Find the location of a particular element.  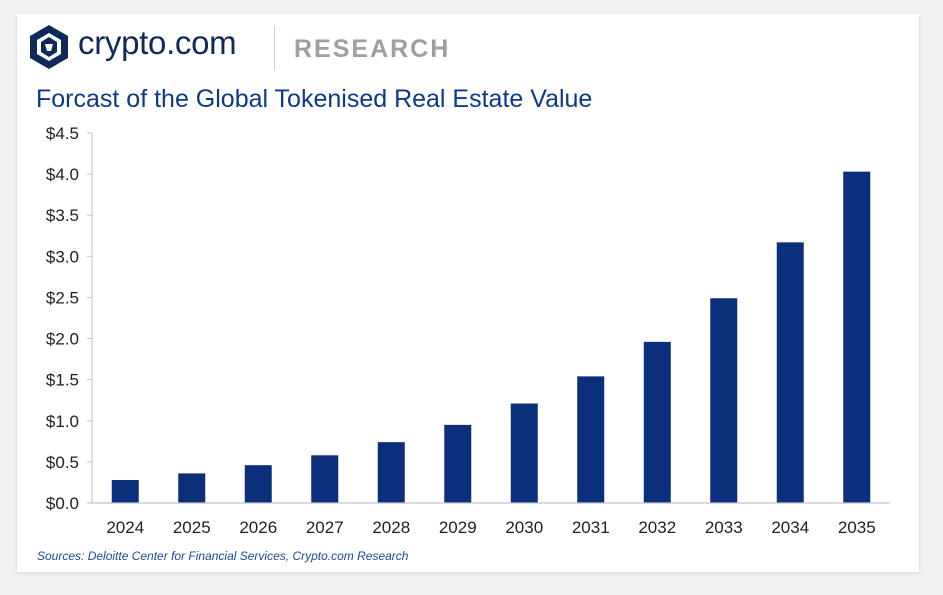

x-tick-label: 2035 is located at coordinates (857, 527).